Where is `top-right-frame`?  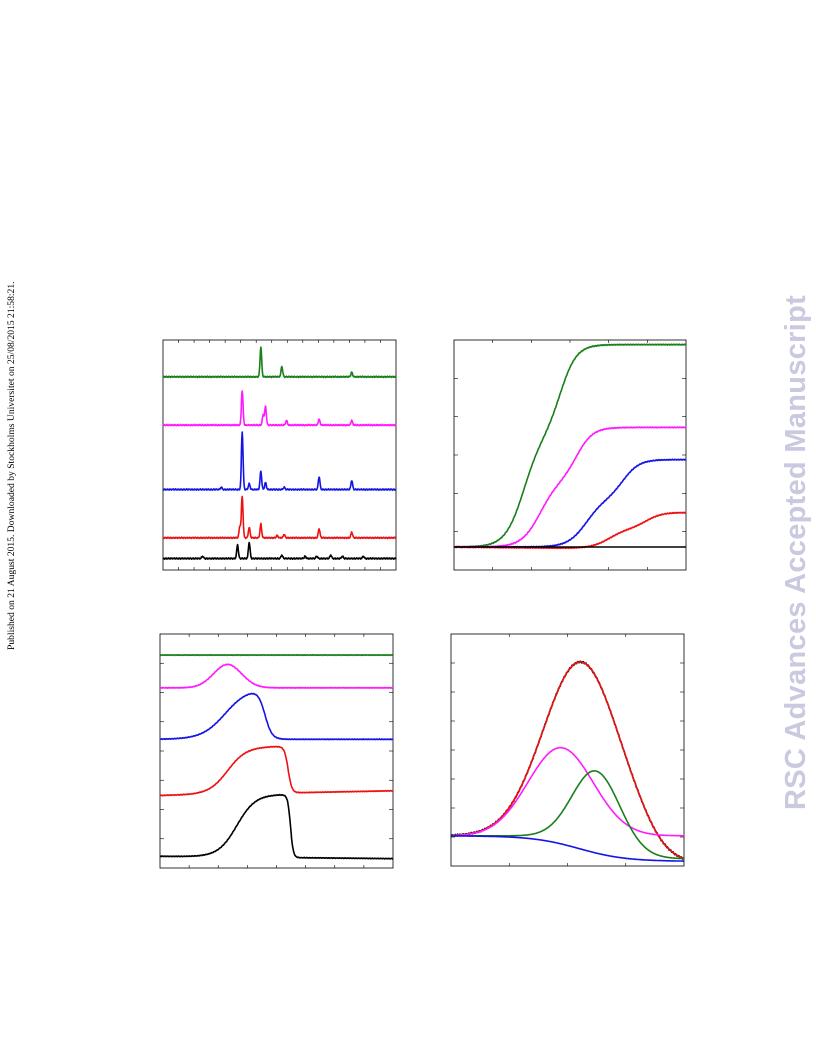 top-right-frame is located at coordinates (570, 455).